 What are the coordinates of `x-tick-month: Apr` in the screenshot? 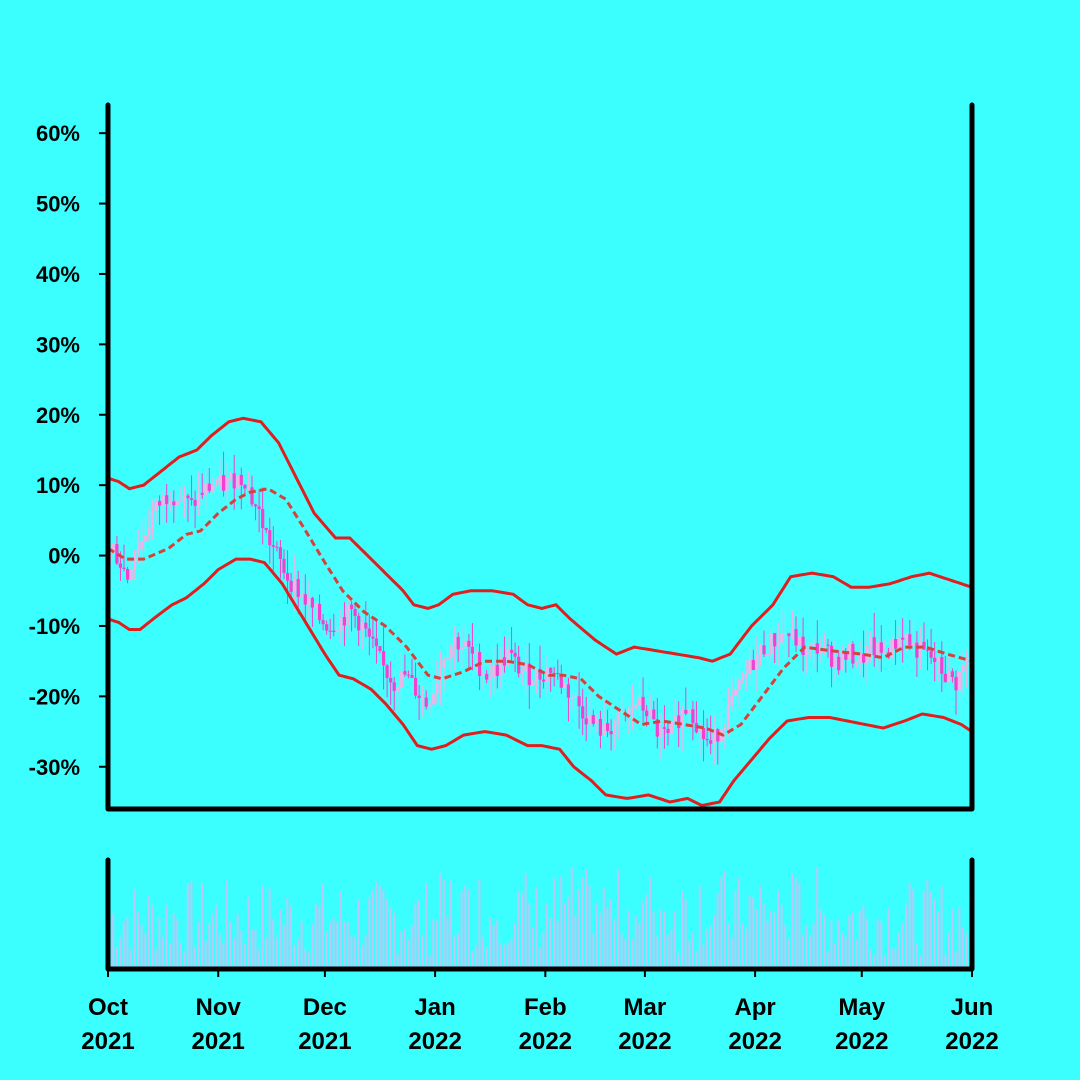 It's located at (754, 1007).